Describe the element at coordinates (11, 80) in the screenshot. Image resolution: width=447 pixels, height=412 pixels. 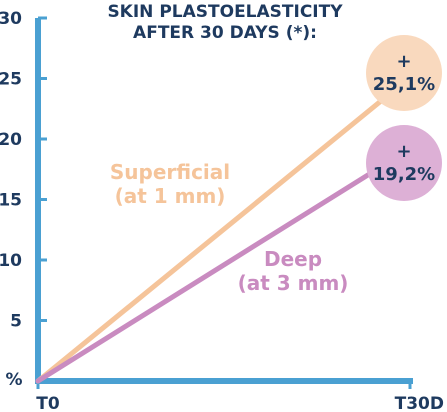
I see `y-tick-label: 25` at that location.